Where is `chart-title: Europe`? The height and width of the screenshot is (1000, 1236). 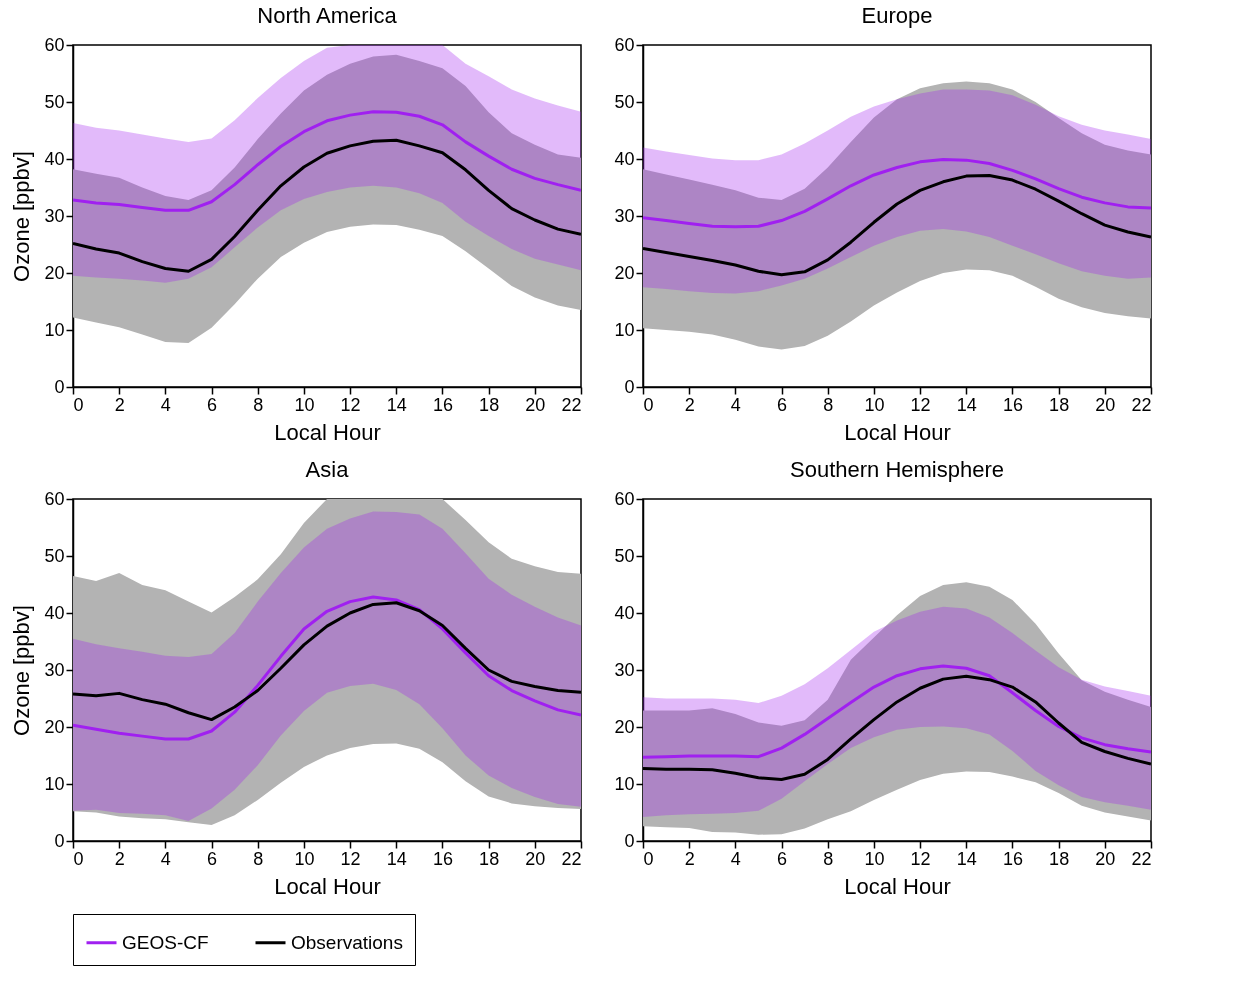
chart-title: Europe is located at coordinates (897, 15).